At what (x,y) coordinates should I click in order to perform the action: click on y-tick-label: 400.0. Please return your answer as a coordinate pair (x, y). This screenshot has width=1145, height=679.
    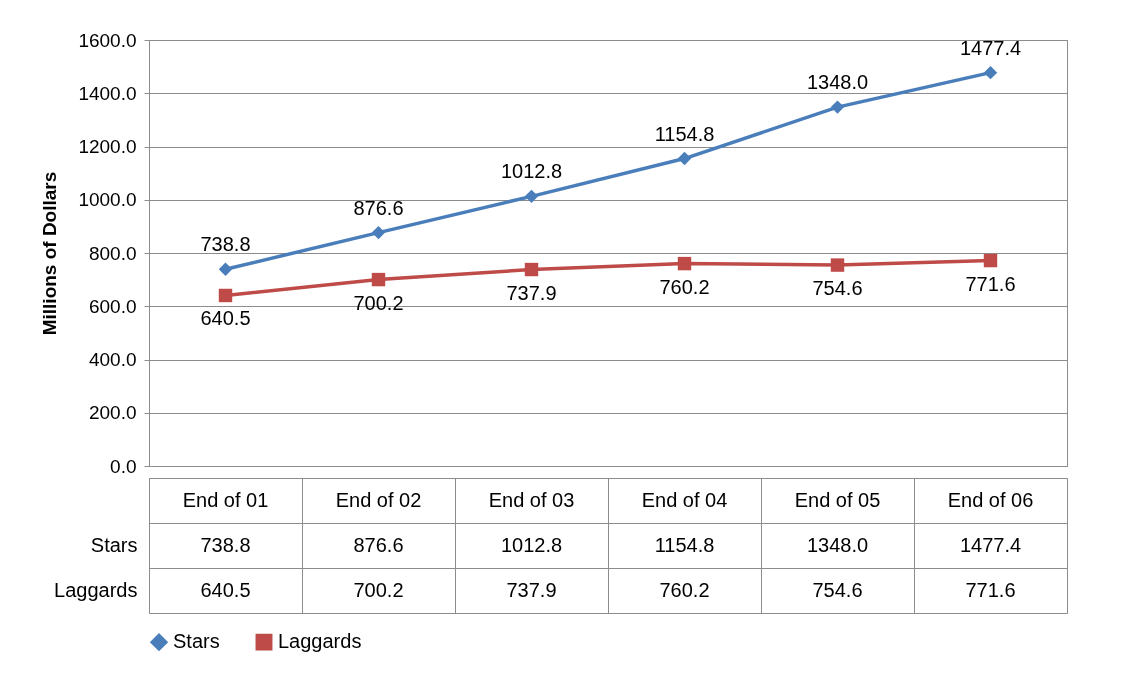
    Looking at the image, I should click on (112, 359).